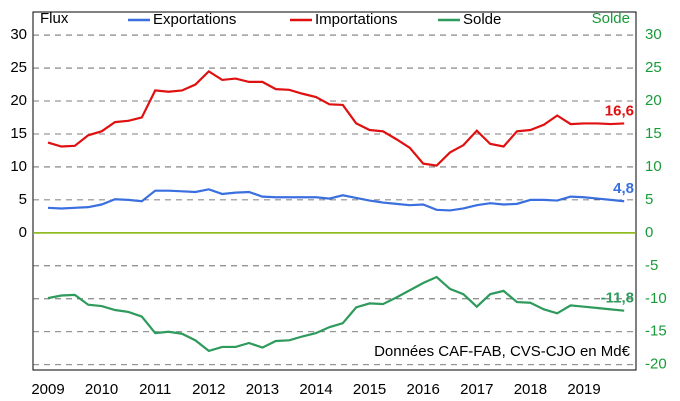  What do you see at coordinates (619, 110) in the screenshot?
I see `value-label: 16,6` at bounding box center [619, 110].